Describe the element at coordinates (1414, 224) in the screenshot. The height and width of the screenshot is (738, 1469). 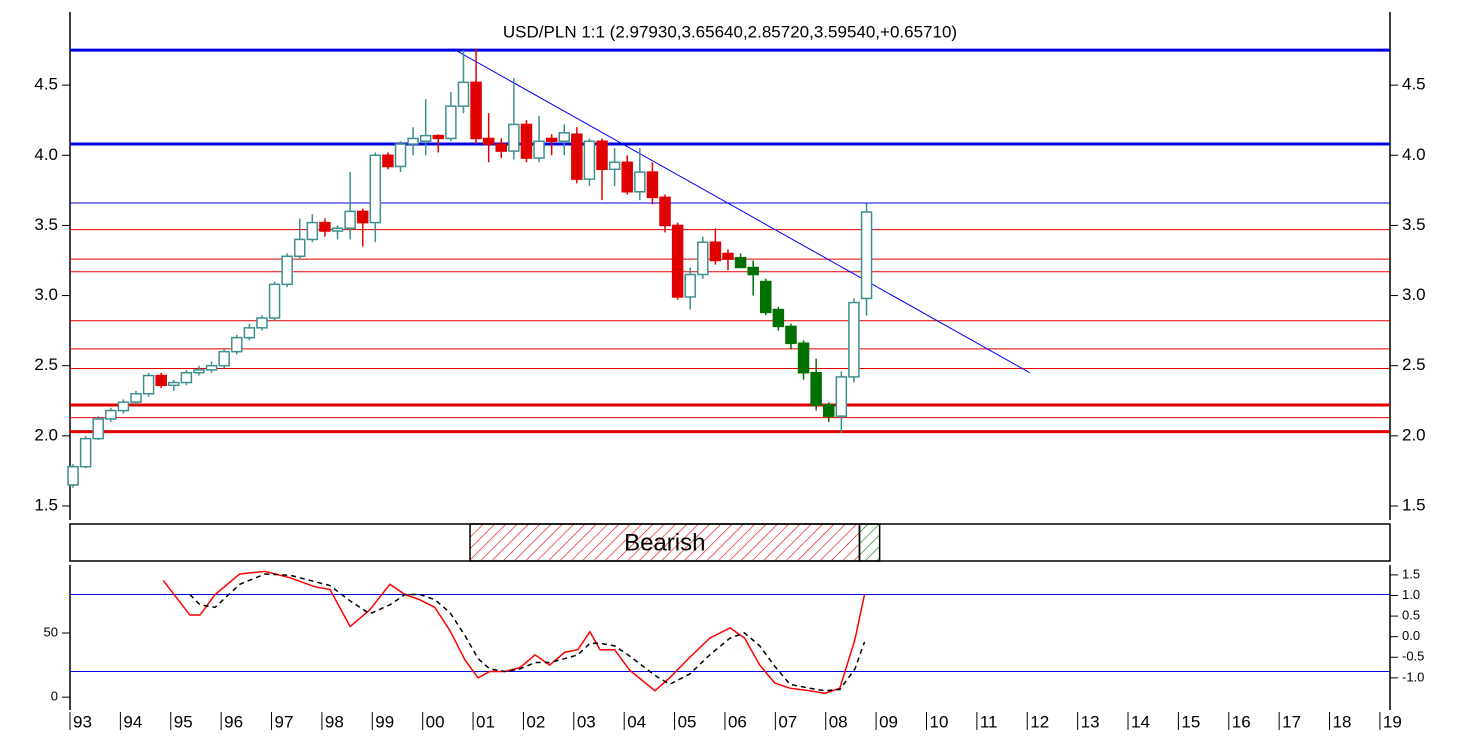
I see `y-tick-label: 3.5` at that location.